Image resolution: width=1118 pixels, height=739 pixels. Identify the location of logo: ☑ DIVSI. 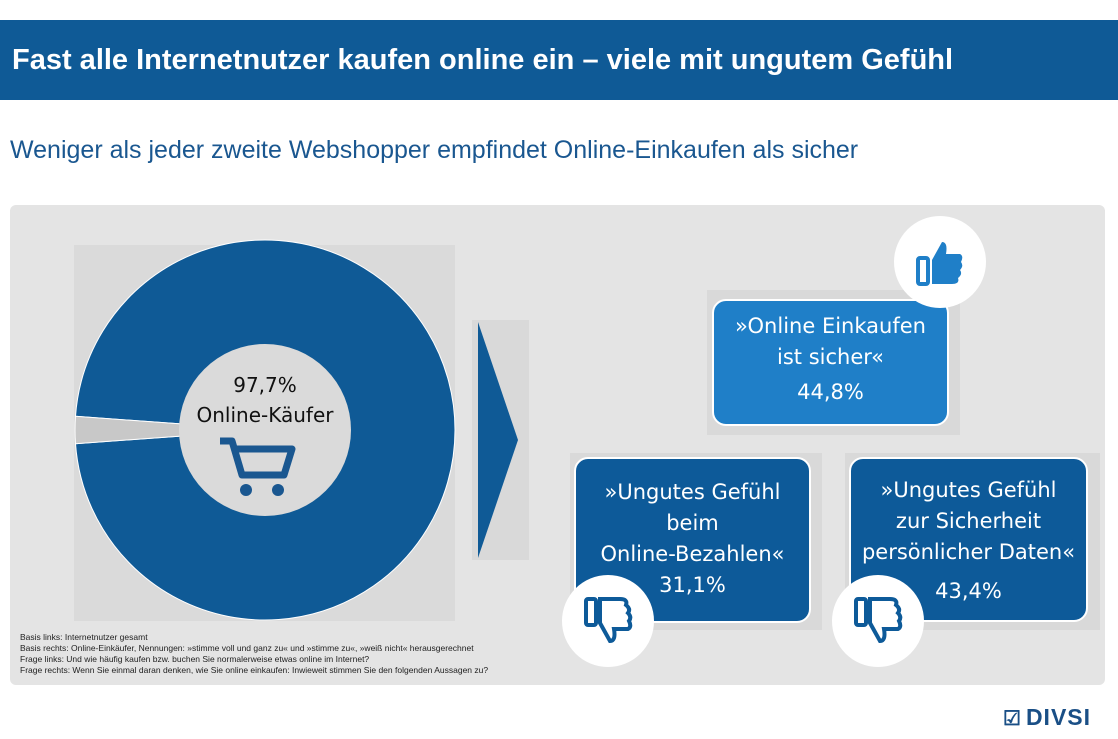
(1047, 717).